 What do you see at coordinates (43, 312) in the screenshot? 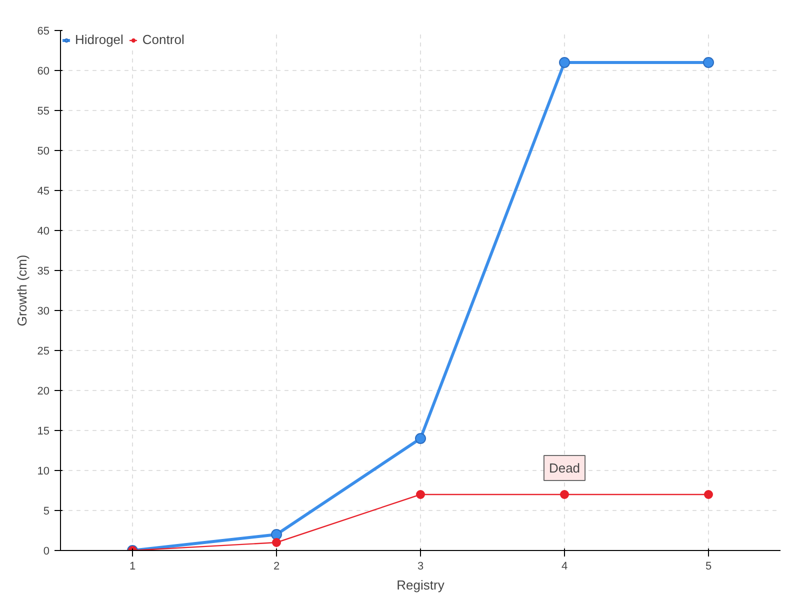
I see `y-tick-label: 30` at bounding box center [43, 312].